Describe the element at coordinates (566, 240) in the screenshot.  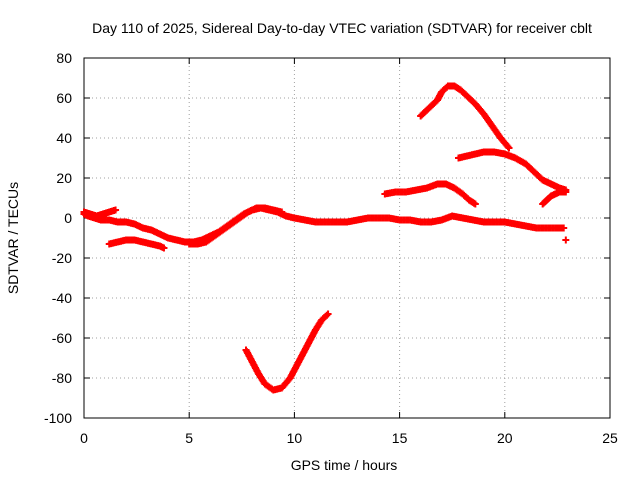
I see `data-point-outlier` at that location.